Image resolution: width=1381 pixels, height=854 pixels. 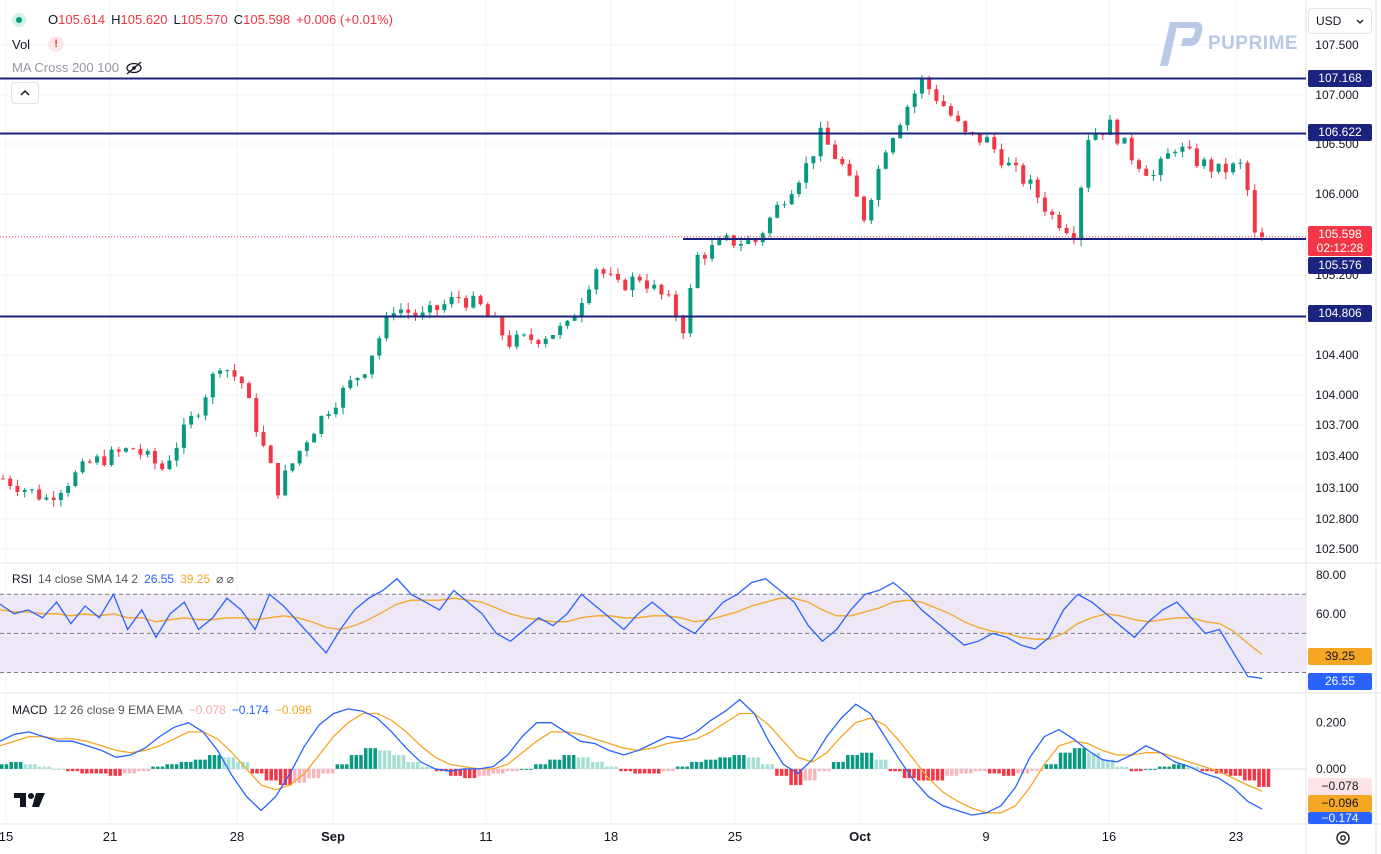 I want to click on rsi-sma-label: 39.25, so click(x=1340, y=656).